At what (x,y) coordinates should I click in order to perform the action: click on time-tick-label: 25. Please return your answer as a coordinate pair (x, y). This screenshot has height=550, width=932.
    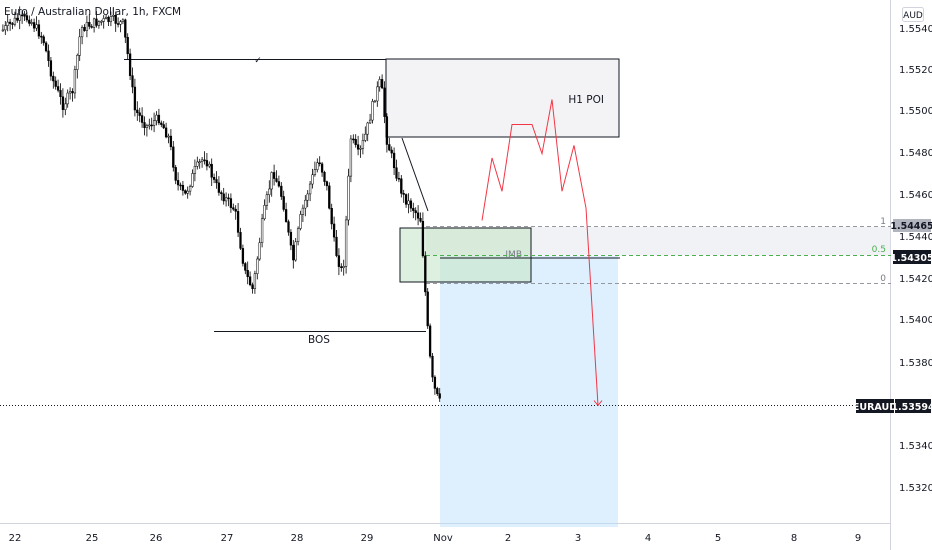
    Looking at the image, I should click on (92, 538).